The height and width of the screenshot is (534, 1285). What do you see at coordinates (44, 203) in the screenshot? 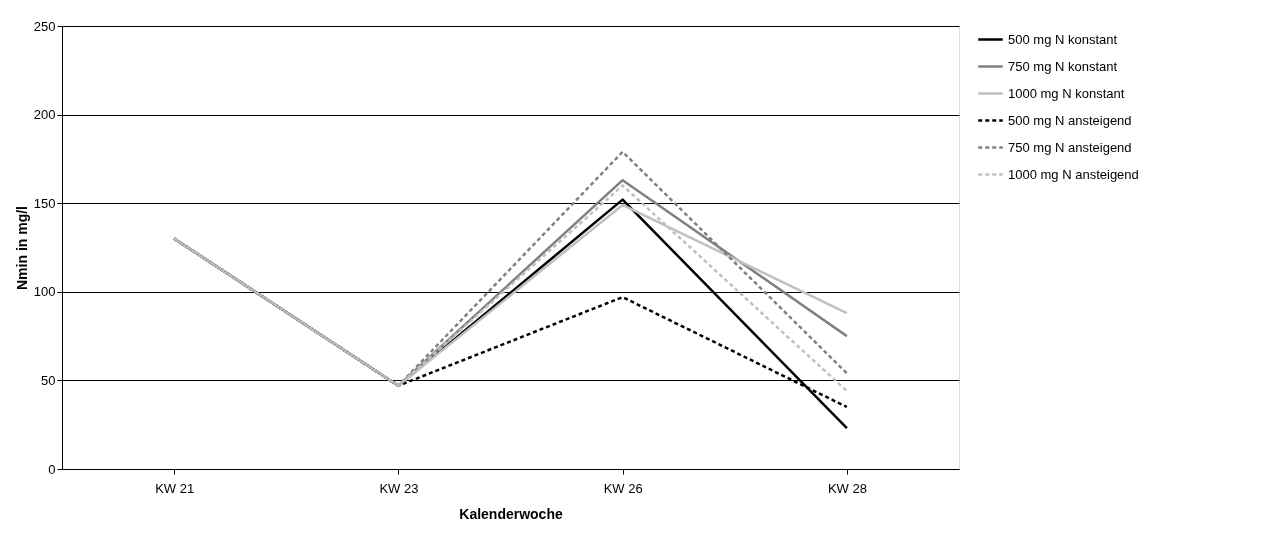
I see `y-tick-label: 150` at bounding box center [44, 203].